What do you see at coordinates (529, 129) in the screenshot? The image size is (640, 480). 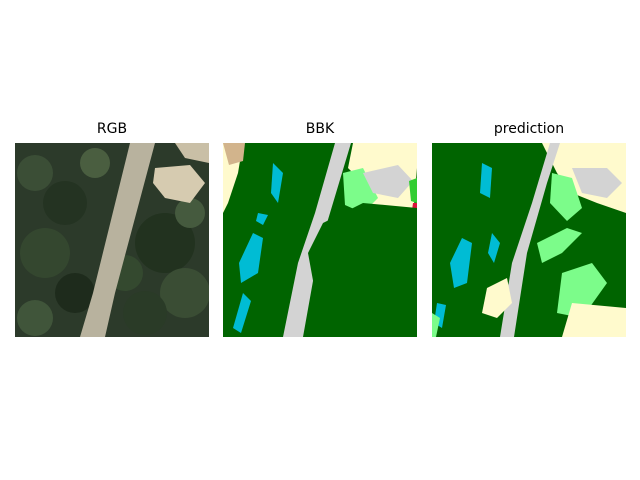 I see `prediction-panel-title: prediction` at bounding box center [529, 129].